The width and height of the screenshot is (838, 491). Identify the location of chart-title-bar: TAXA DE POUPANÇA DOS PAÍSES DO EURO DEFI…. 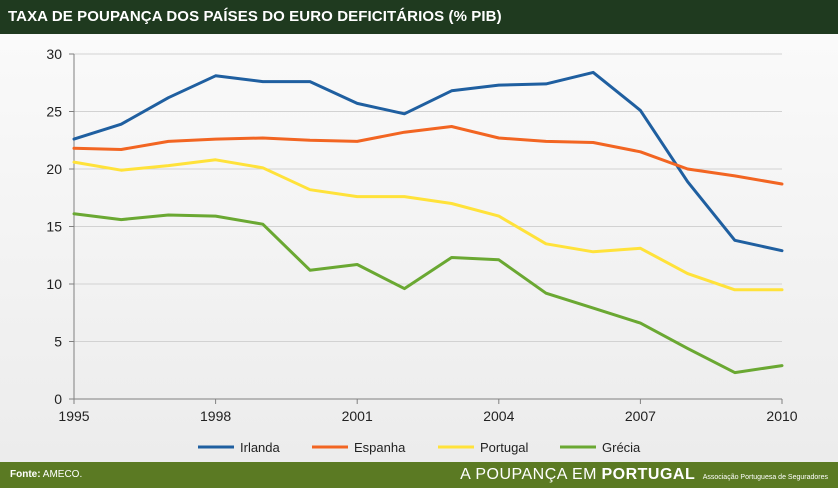
(419, 17).